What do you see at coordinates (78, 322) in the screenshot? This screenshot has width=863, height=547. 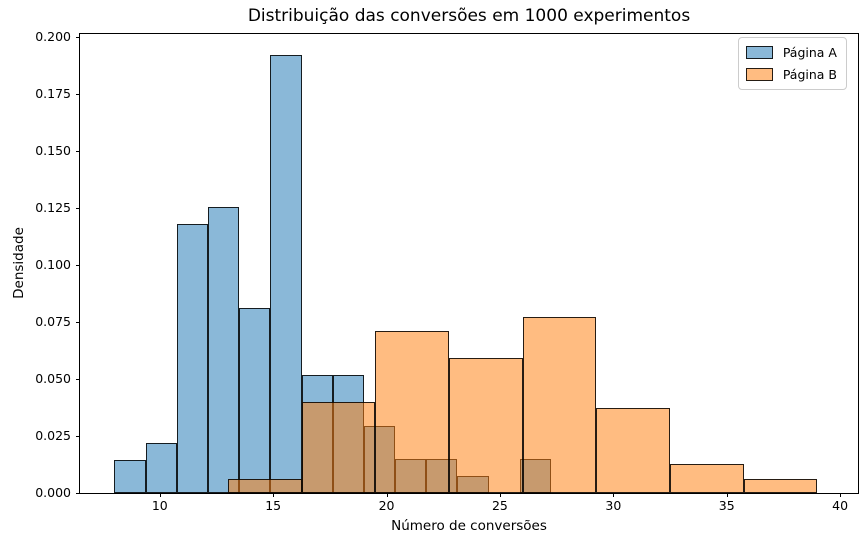 I see `y-tick-mark-0.075` at bounding box center [78, 322].